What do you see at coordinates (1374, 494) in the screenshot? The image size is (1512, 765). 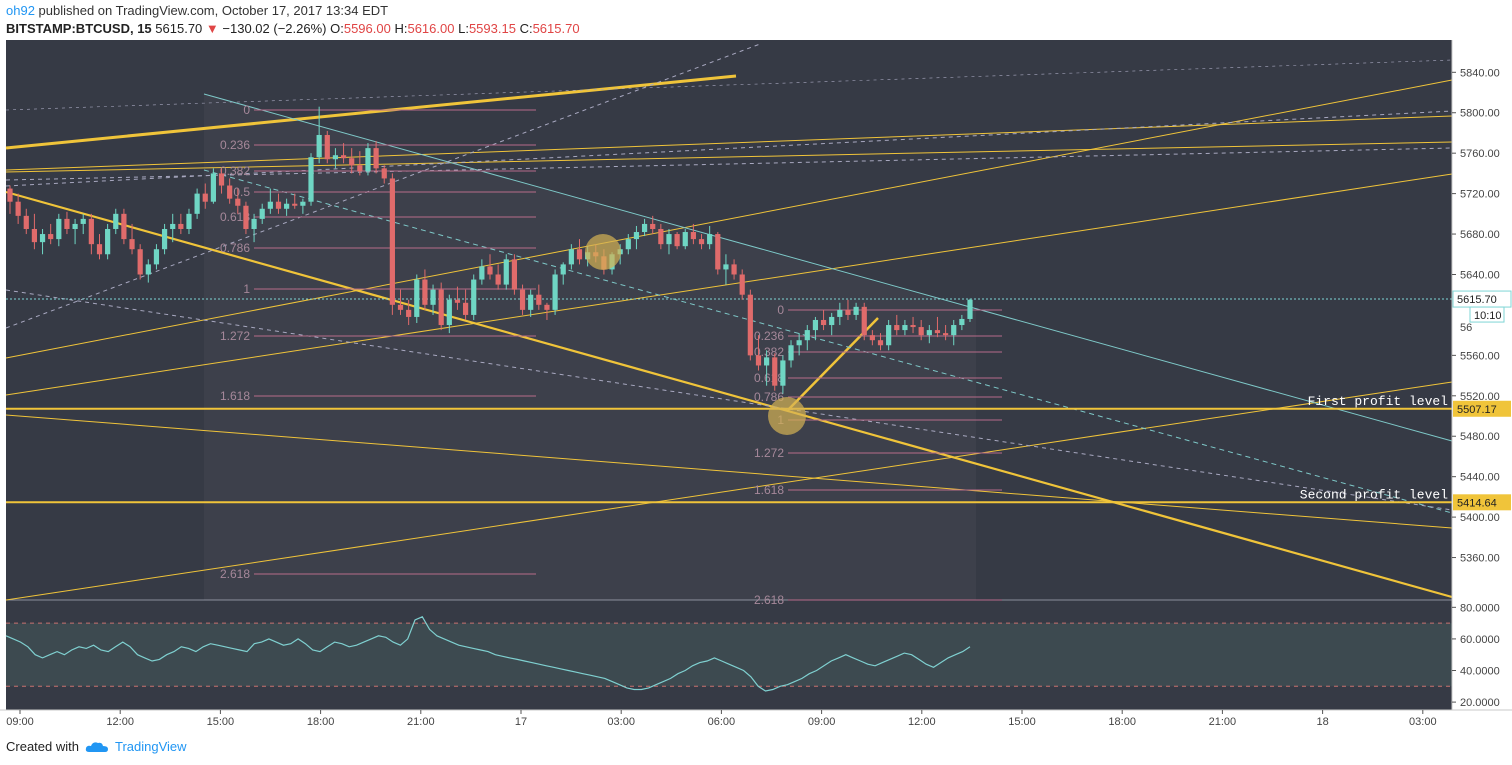 I see `second-profit-text: Second profit level` at bounding box center [1374, 494].